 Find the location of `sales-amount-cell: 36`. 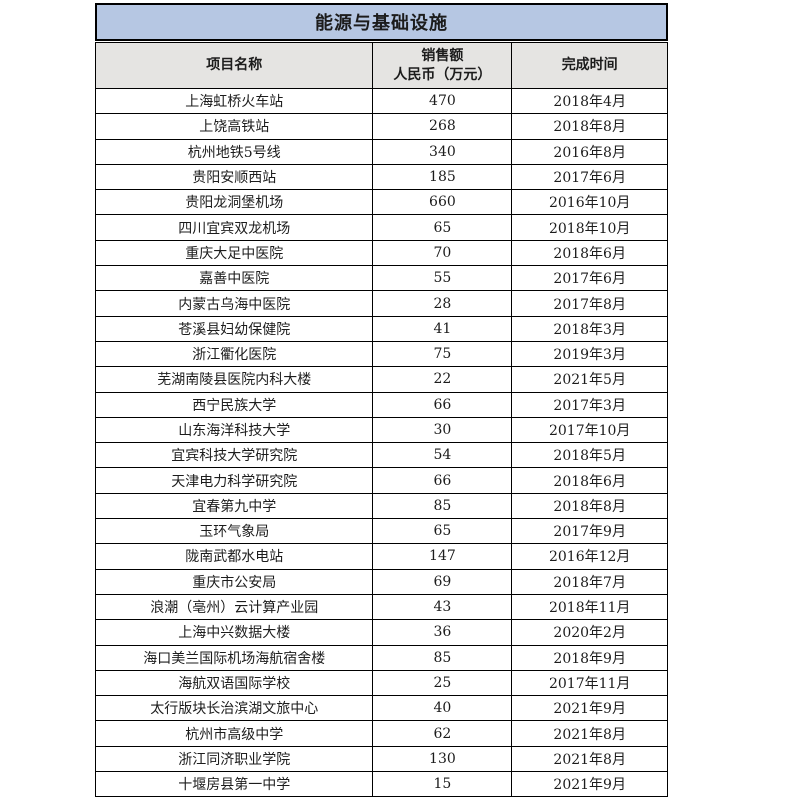

sales-amount-cell: 36 is located at coordinates (442, 632).